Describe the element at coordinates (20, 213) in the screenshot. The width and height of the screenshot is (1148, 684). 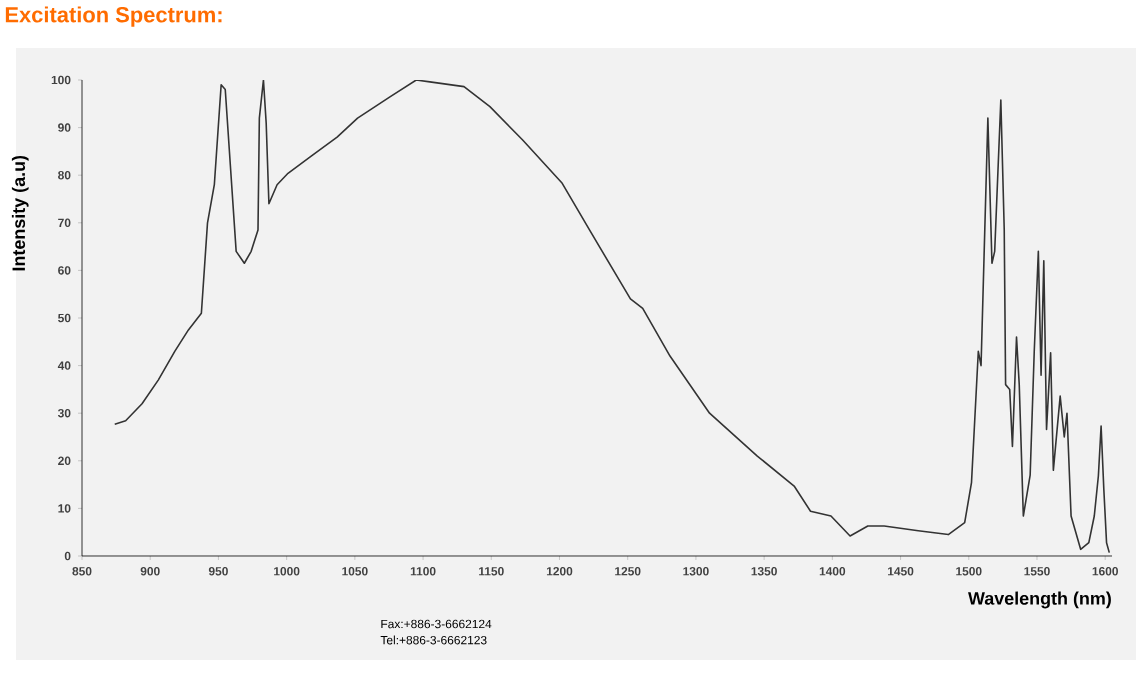
I see `y-axis-title: Intensity (a.u)` at that location.